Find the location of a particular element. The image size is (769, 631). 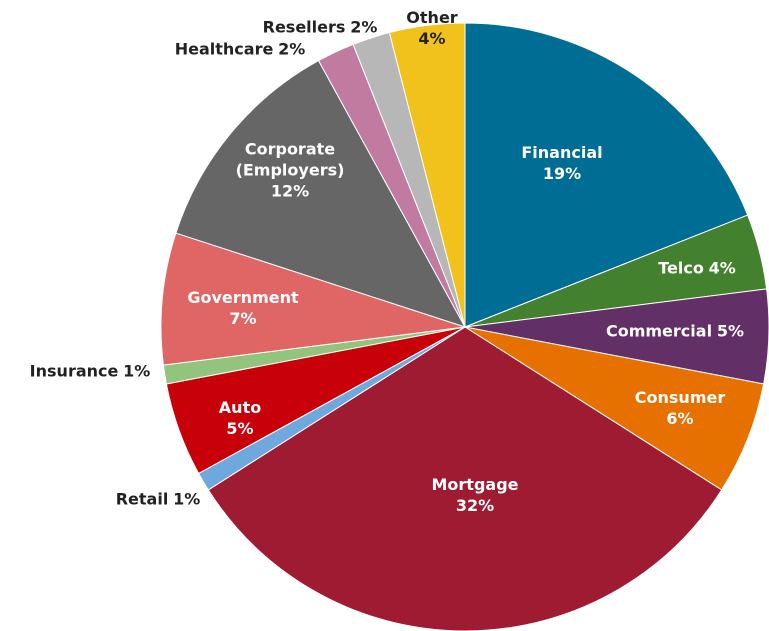

category-label: Other is located at coordinates (432, 17).